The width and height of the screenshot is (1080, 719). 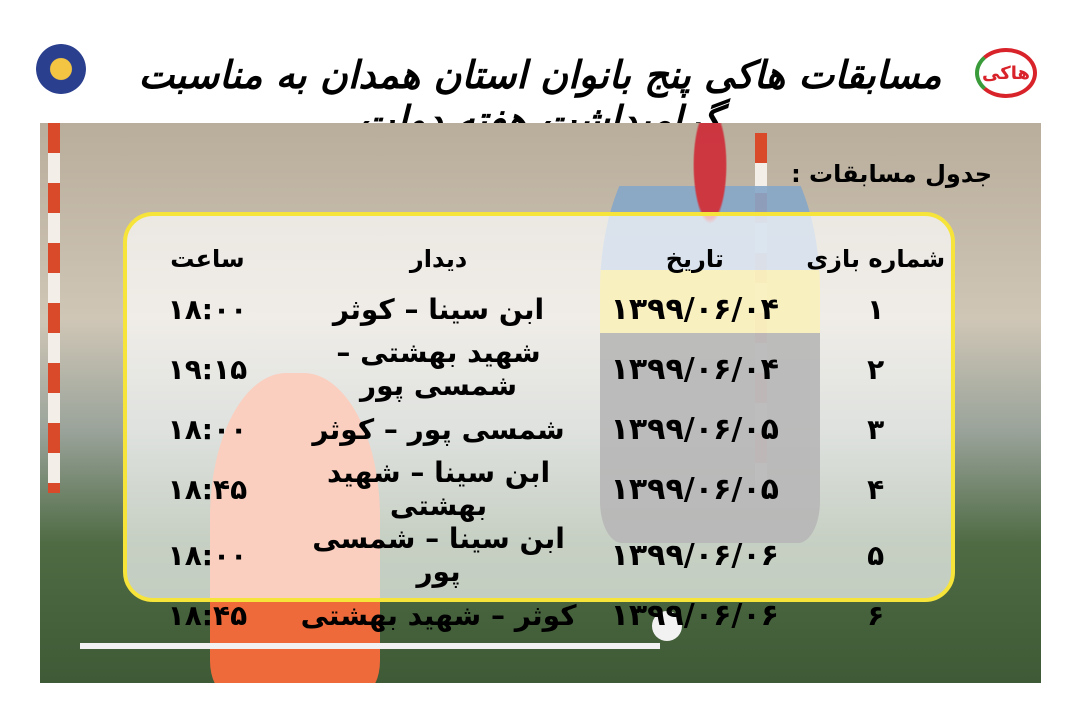 I want to click on table-row: ۳ ۱۳۹۹/۰۶/۰۵ شمسی پور – کوثر ۱۸:۰۰, so click(x=539, y=429).